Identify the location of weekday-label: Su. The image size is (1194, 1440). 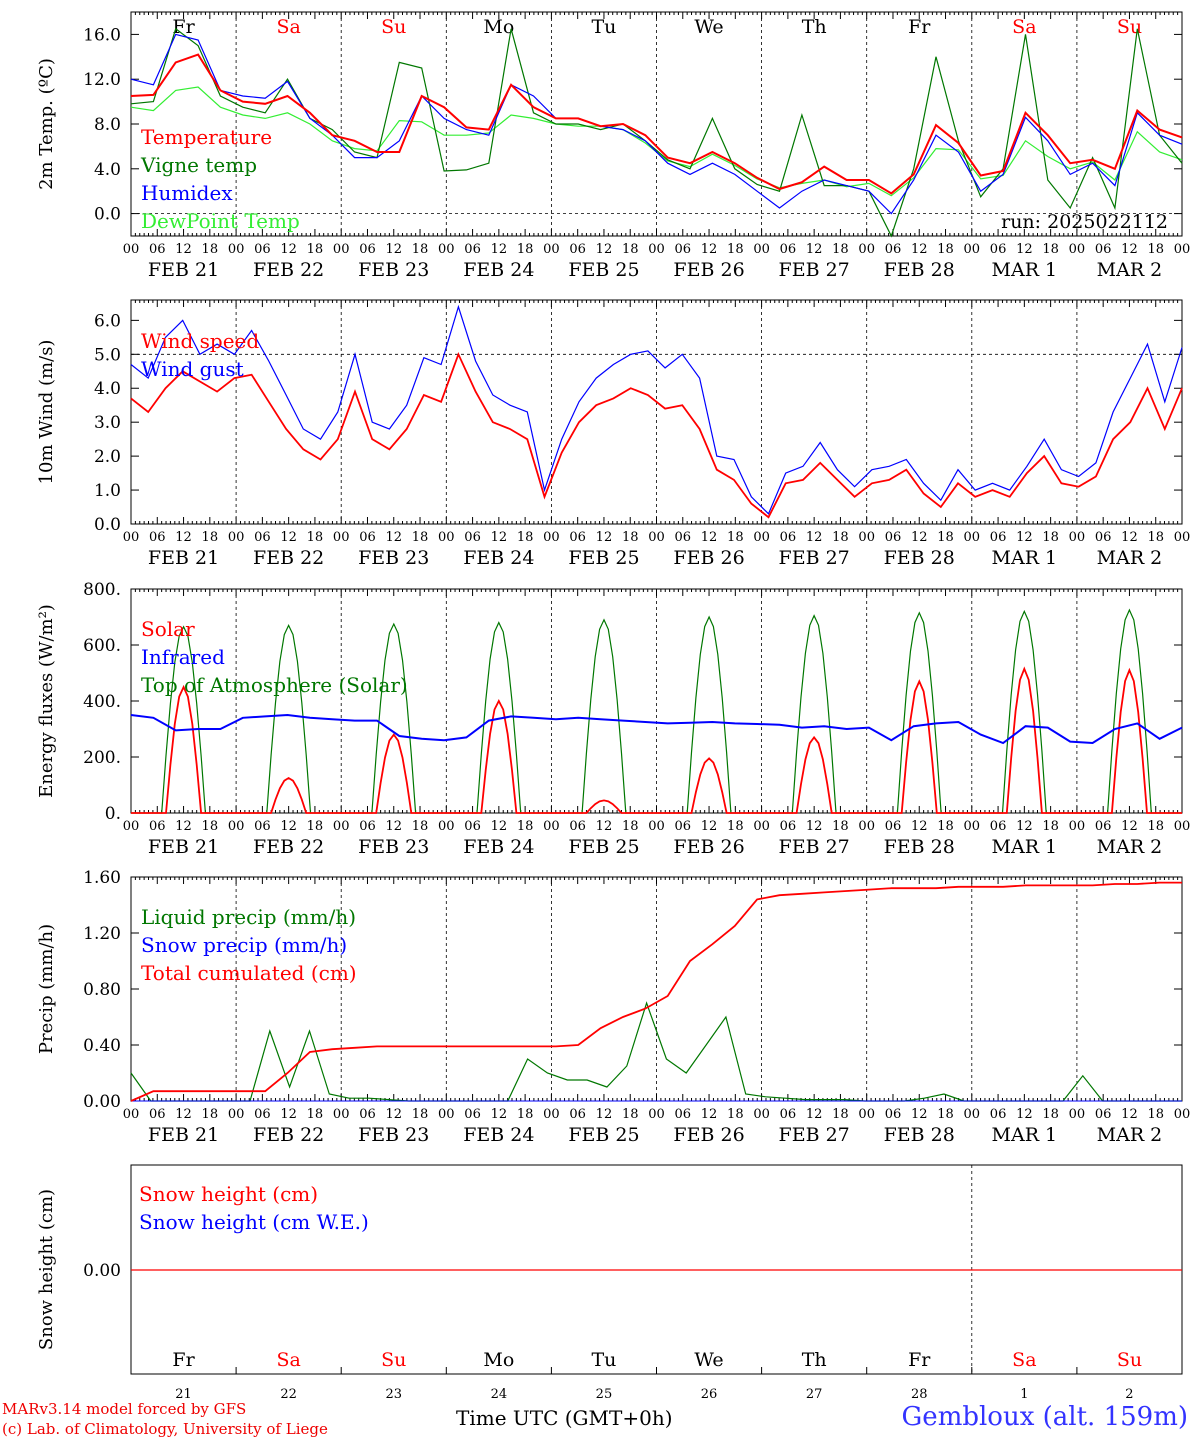
(393, 27).